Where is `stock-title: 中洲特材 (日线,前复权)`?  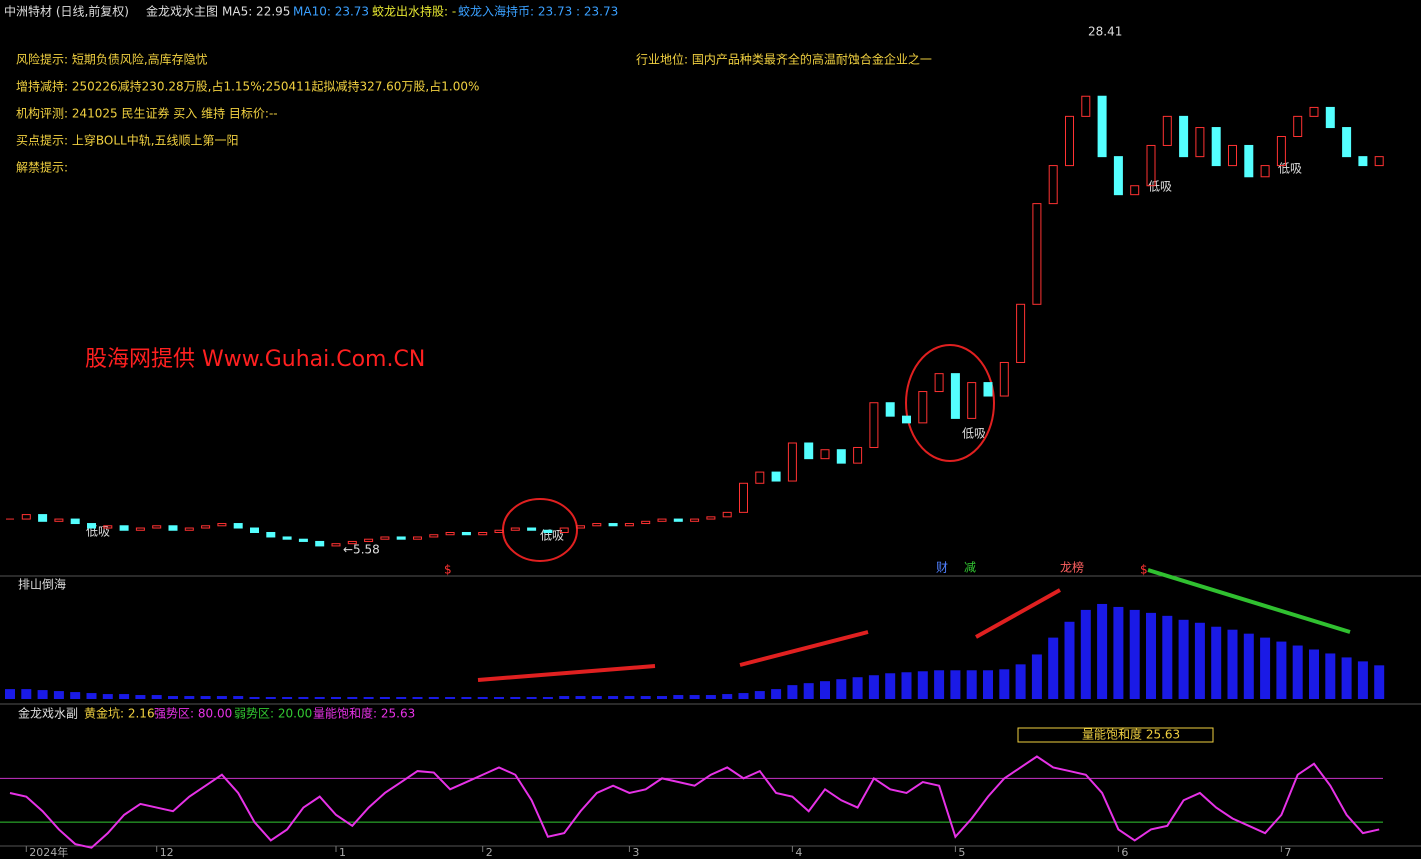 stock-title: 中洲特材 (日线,前复权) is located at coordinates (66, 11).